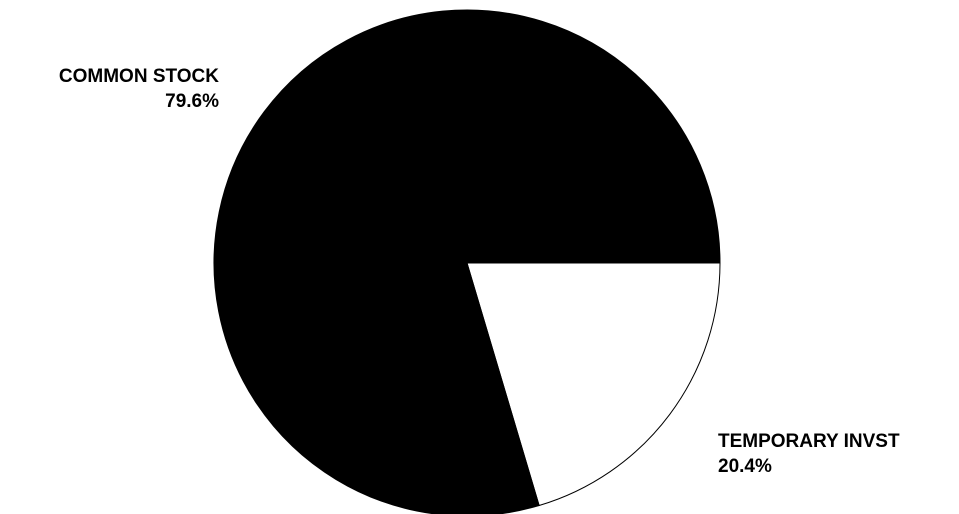 The image size is (959, 514). What do you see at coordinates (593, 384) in the screenshot?
I see `pie-slice-temporary-invst` at bounding box center [593, 384].